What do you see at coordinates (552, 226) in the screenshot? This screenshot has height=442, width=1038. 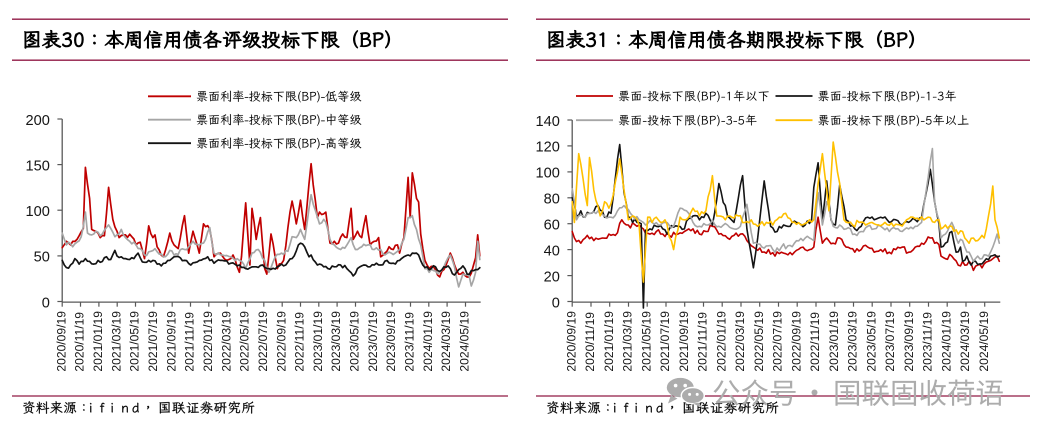 I see `svg-text: 60` at bounding box center [552, 226].